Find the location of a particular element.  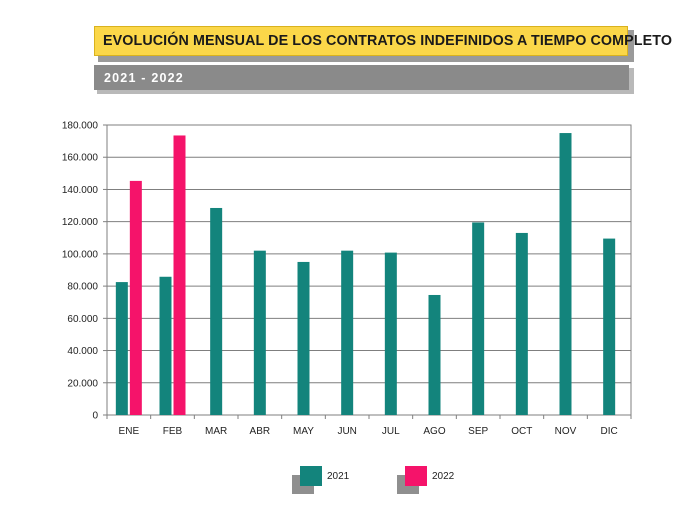

y-tick-label: 20.000 is located at coordinates (82, 383).